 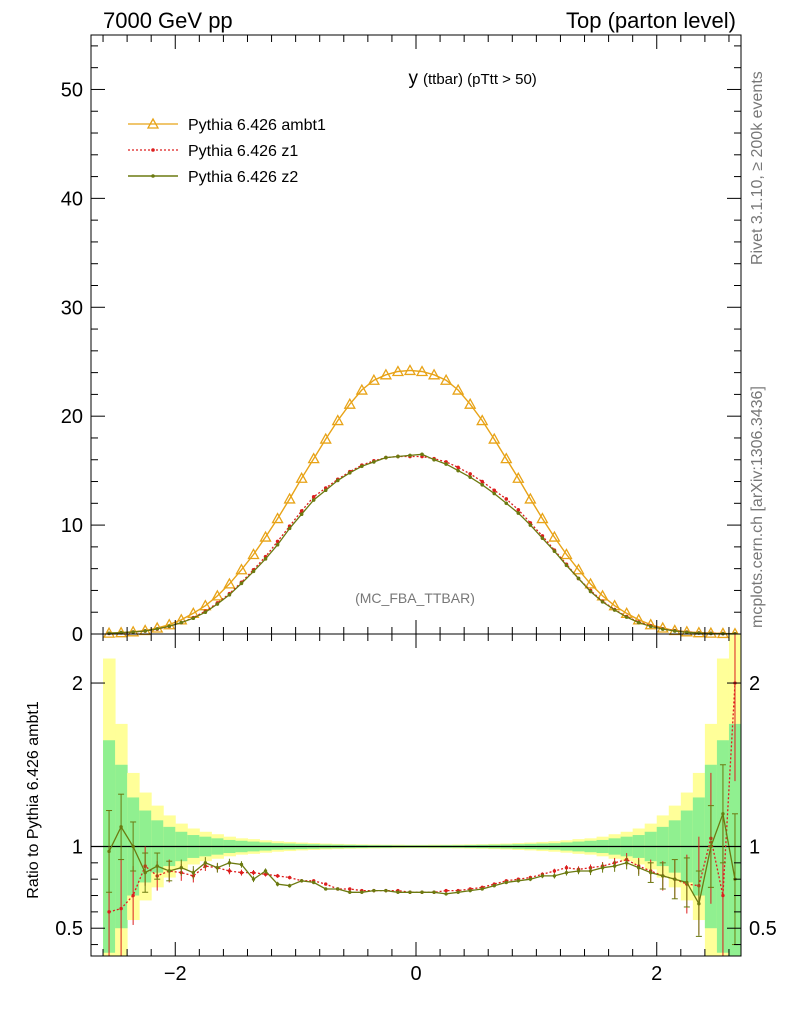 I want to click on header-left: 7000 GeV pp, so click(x=168, y=20).